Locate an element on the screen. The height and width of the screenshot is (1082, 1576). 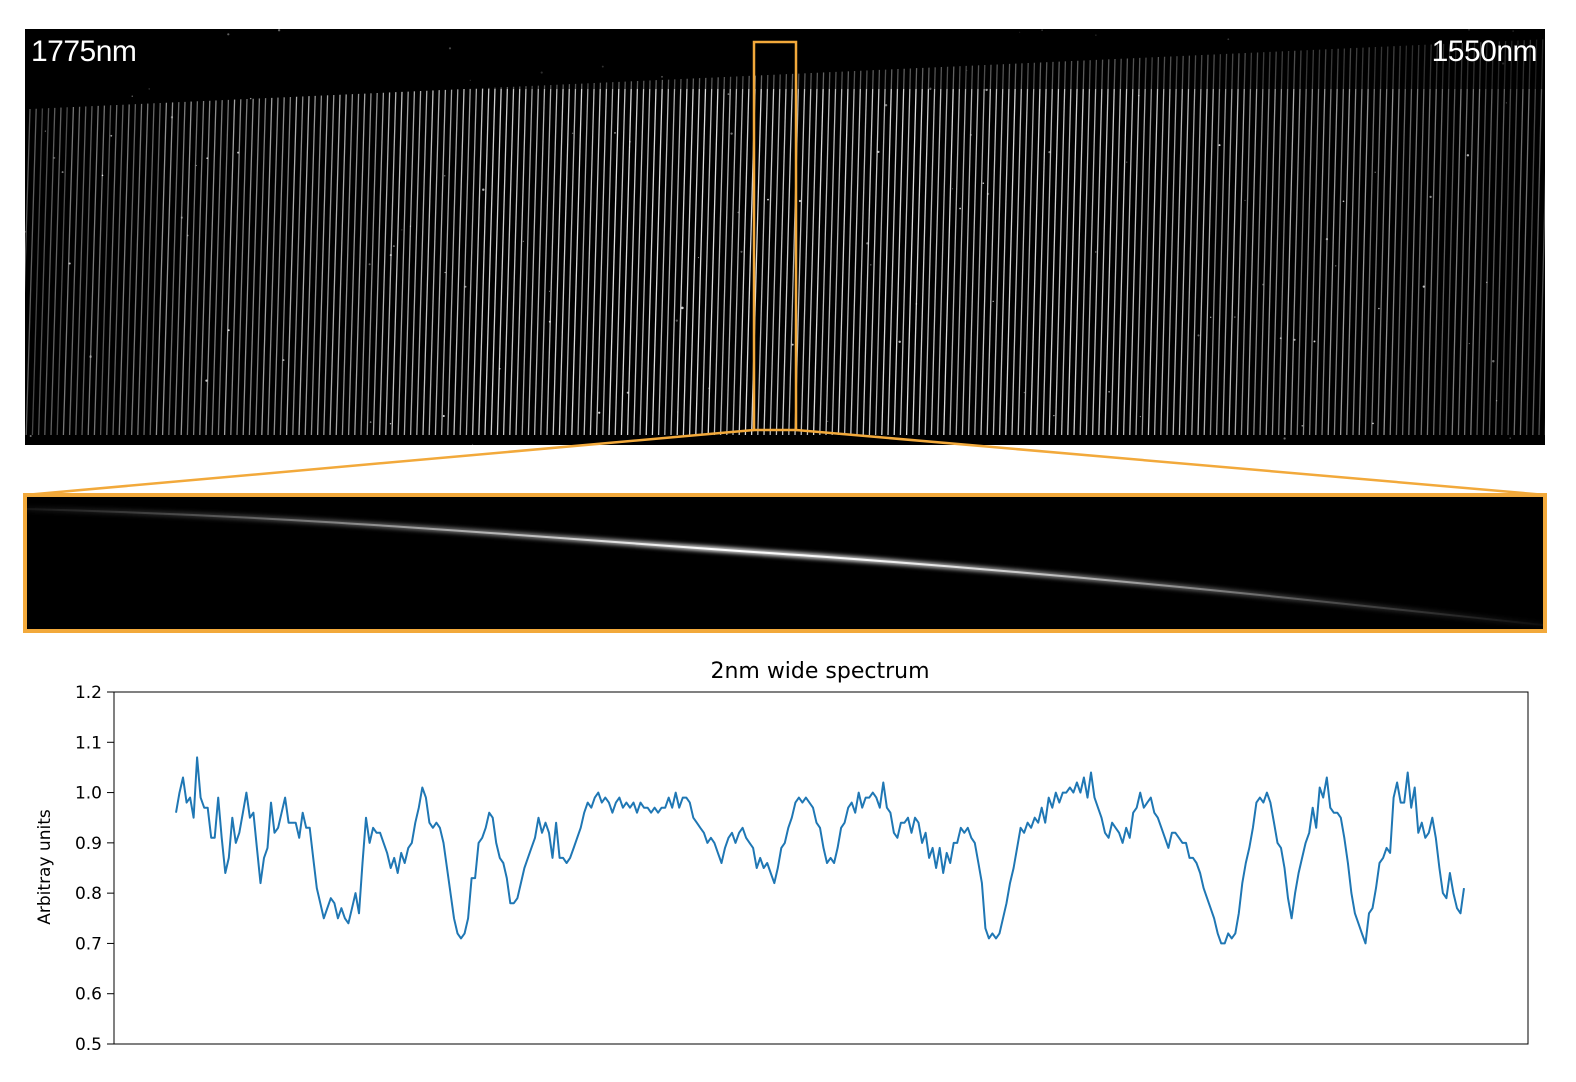
zoomed-region is located at coordinates (785, 563).